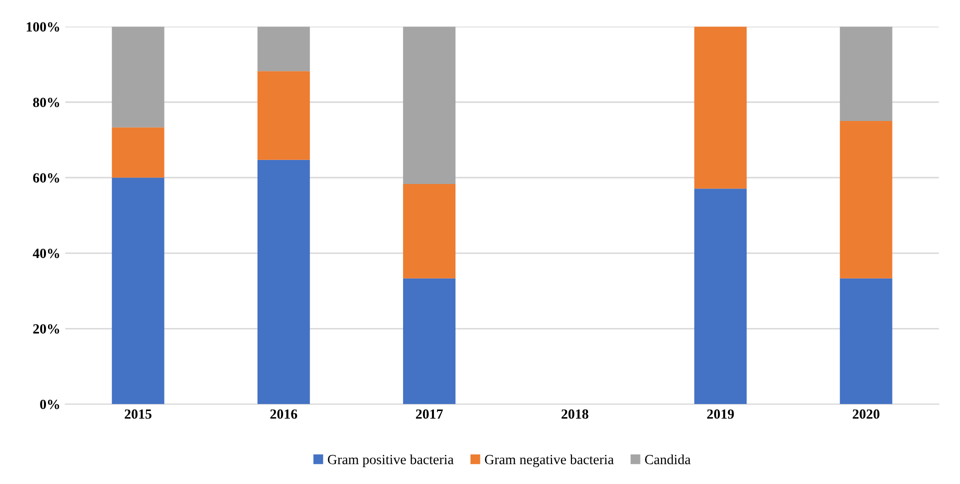  What do you see at coordinates (866, 414) in the screenshot?
I see `x-tick-label: 2020` at bounding box center [866, 414].